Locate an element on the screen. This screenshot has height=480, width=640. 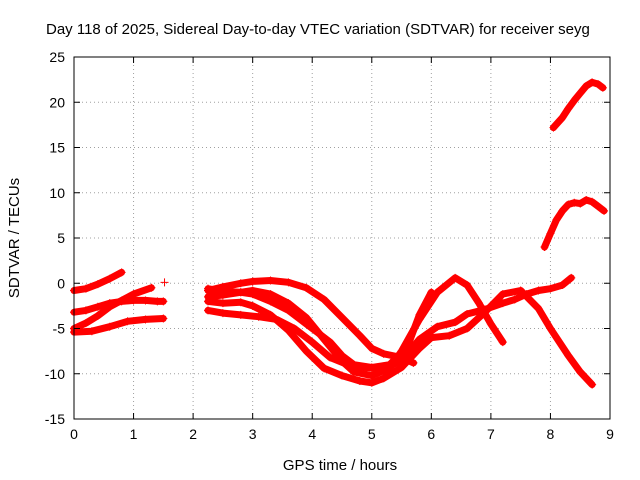
x-tick-label: 7 is located at coordinates (491, 434).